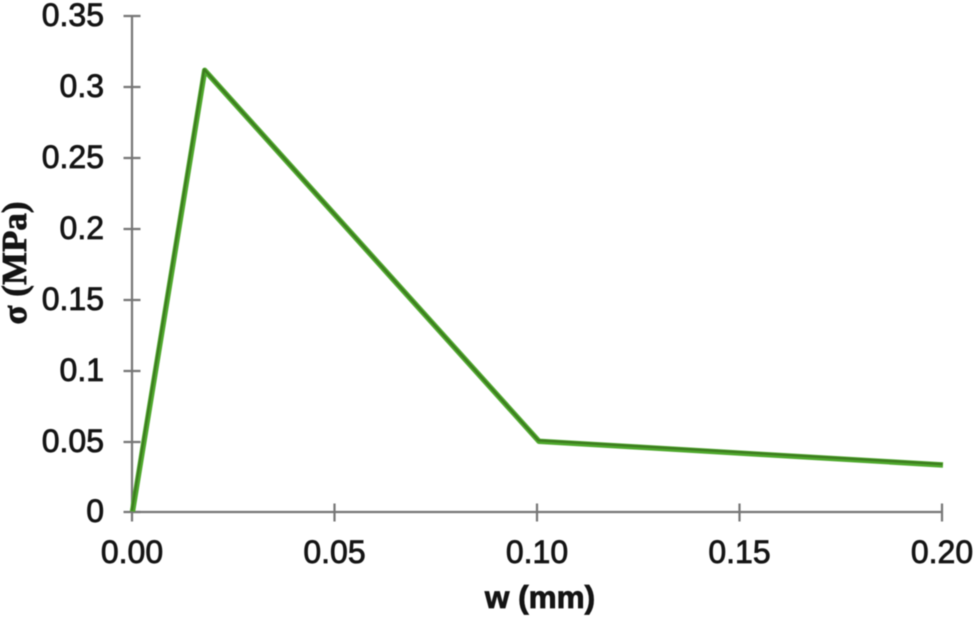 This screenshot has height=619, width=975. What do you see at coordinates (17, 262) in the screenshot?
I see `svg-text: σ (MPa)` at bounding box center [17, 262].